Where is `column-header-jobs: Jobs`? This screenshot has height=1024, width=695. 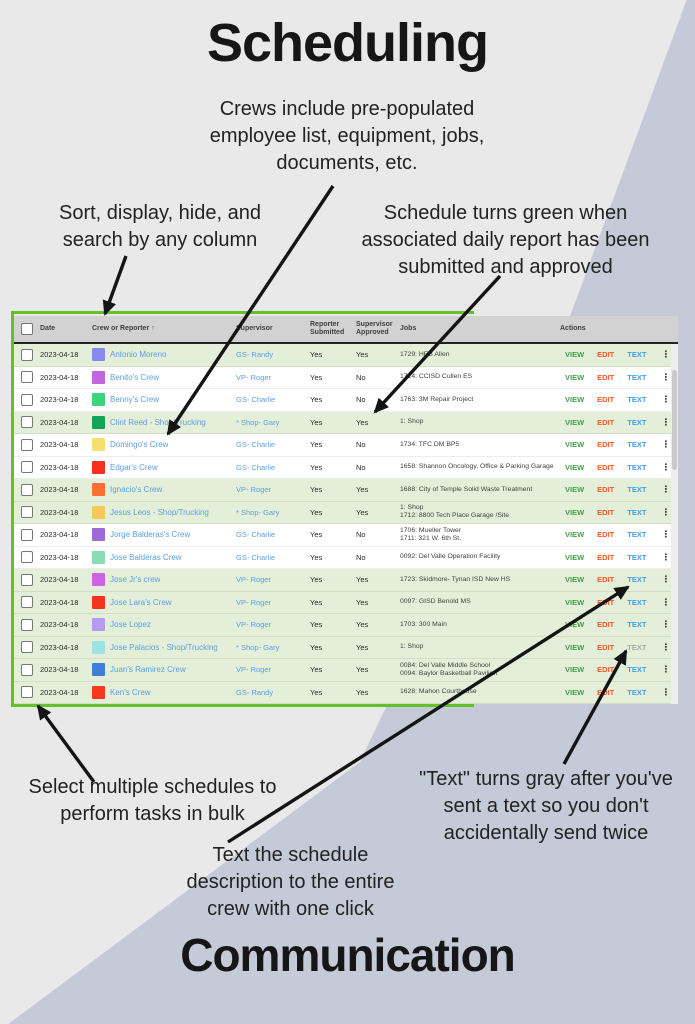 column-header-jobs: Jobs is located at coordinates (408, 328).